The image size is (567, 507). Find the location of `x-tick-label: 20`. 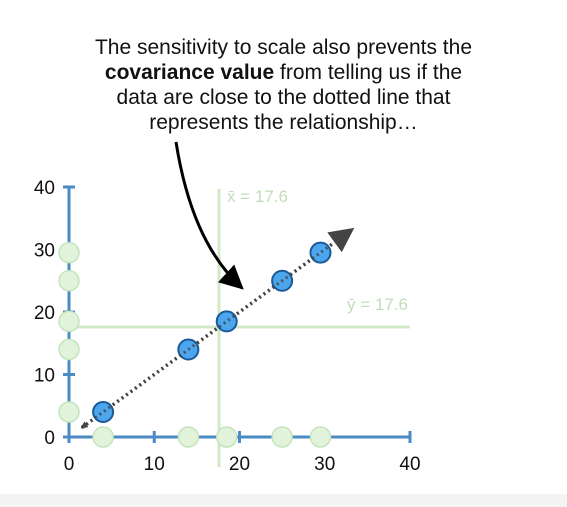

x-tick-label: 20 is located at coordinates (239, 464).